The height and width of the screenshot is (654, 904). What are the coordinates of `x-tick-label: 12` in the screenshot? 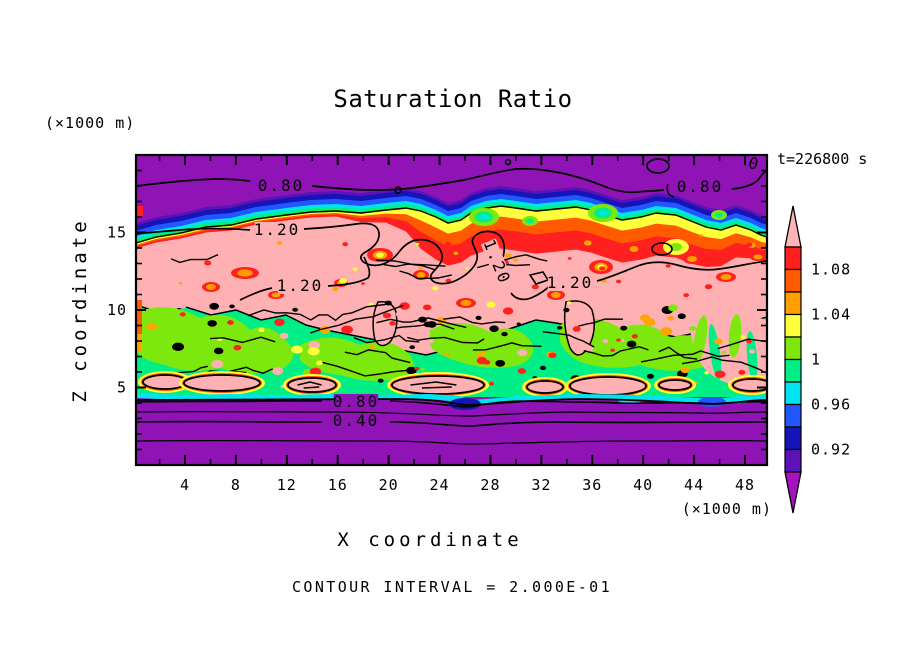 It's located at (287, 485).